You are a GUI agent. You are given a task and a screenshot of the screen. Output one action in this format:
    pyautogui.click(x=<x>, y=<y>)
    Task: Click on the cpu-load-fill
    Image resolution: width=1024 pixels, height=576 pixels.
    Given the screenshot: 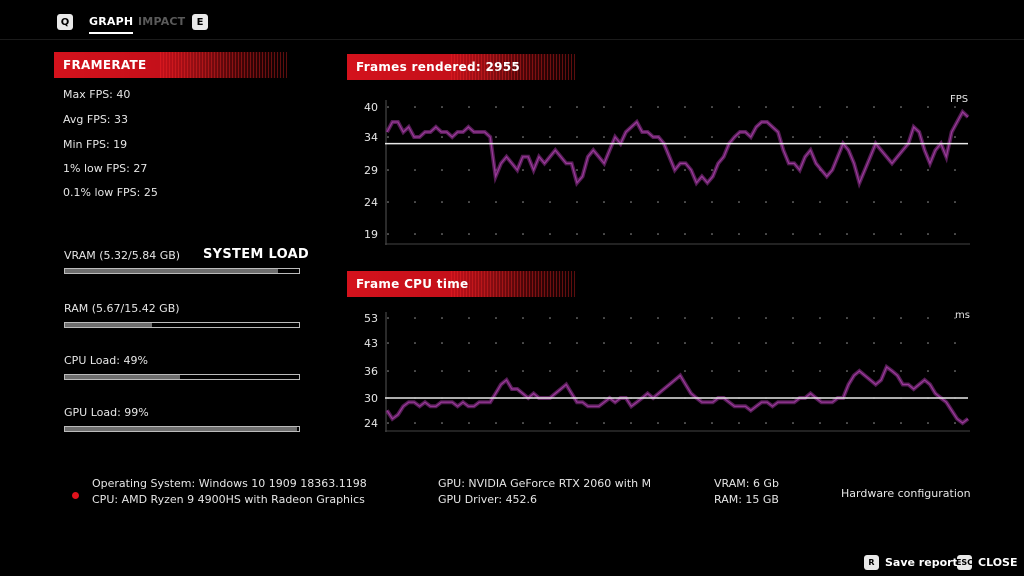 What is the action you would take?
    pyautogui.click(x=122, y=377)
    